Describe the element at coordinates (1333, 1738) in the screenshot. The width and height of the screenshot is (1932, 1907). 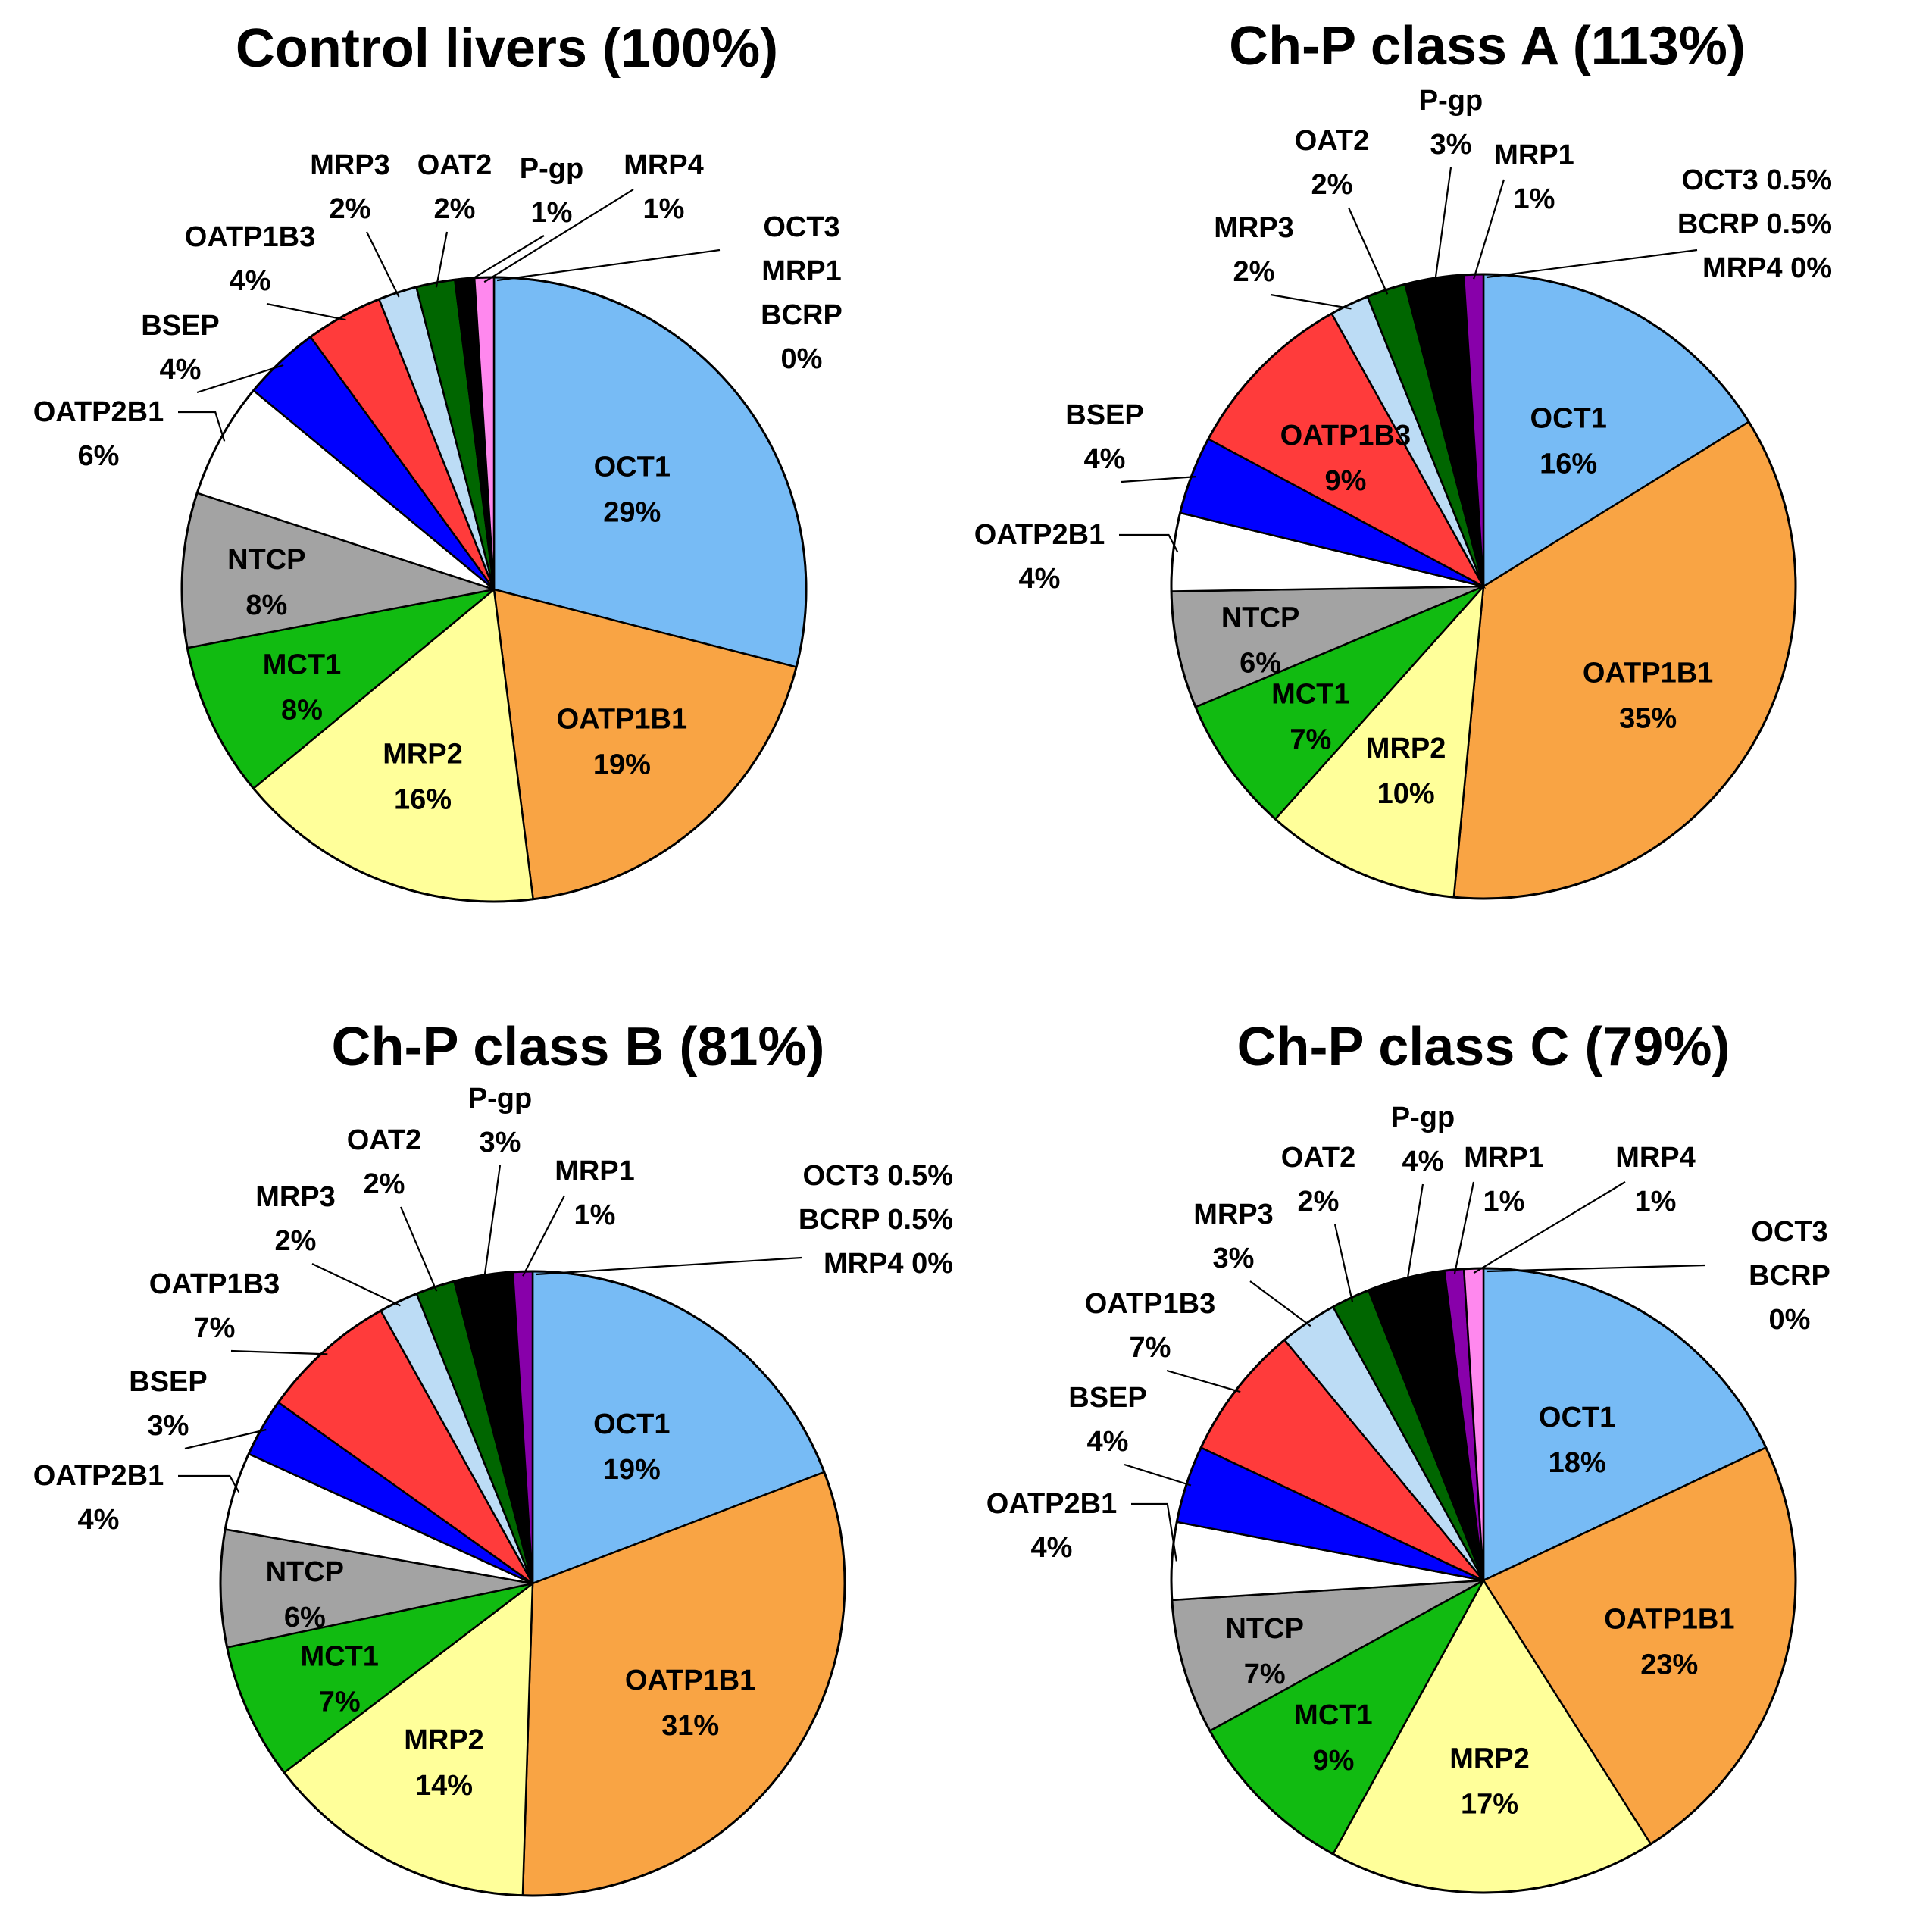
I see `slice-label-mct1: MCT1 9%` at that location.